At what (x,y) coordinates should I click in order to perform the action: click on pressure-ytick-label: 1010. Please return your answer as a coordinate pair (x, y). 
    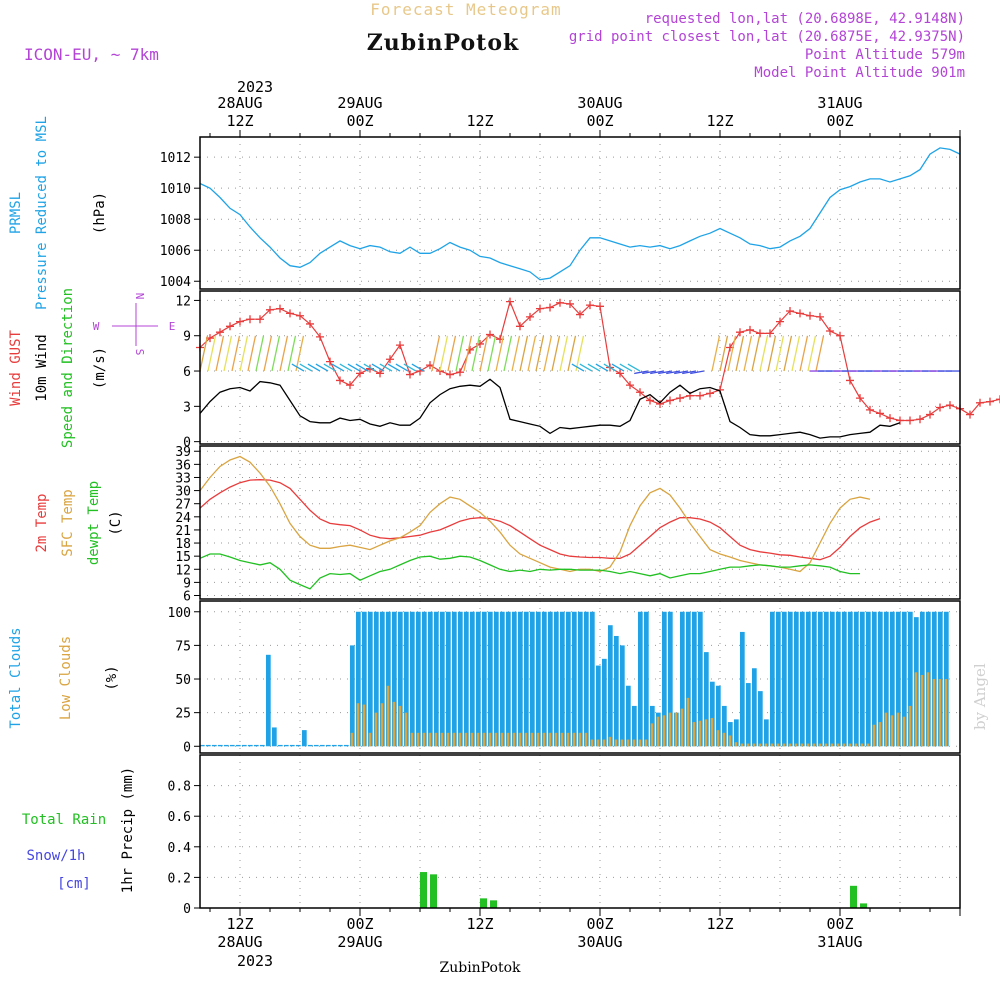
    Looking at the image, I should click on (175, 189).